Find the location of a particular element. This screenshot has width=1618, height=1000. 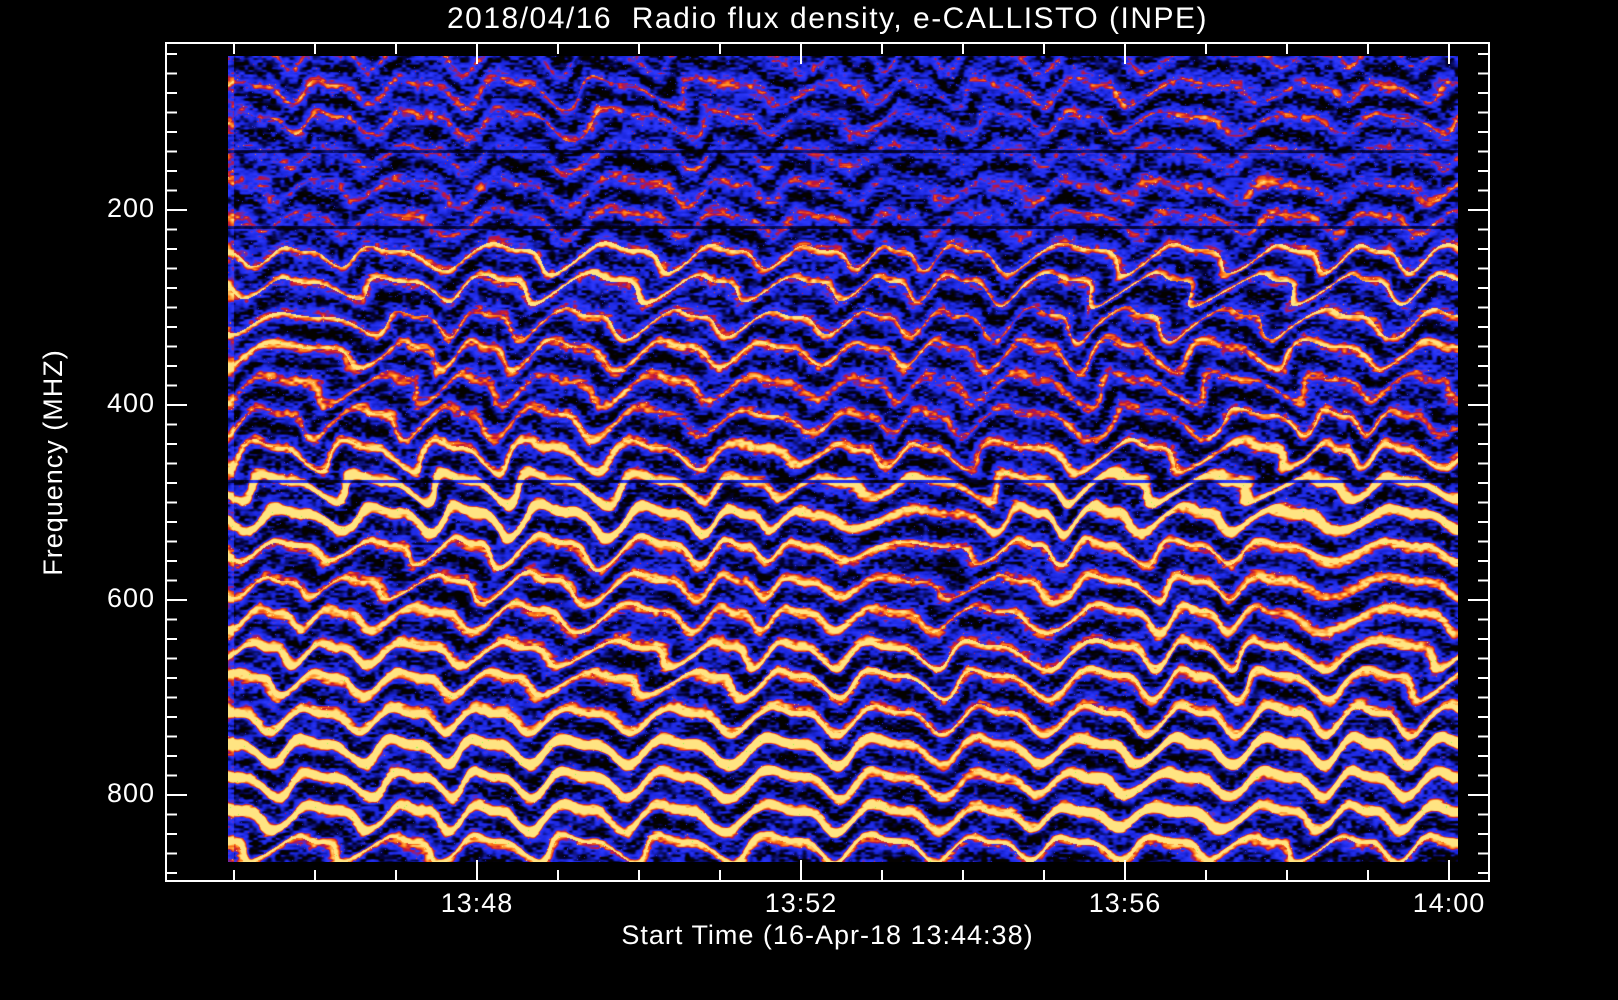

x-axis-label: Start Time (16-Apr-18 13:44:38) is located at coordinates (827, 935).